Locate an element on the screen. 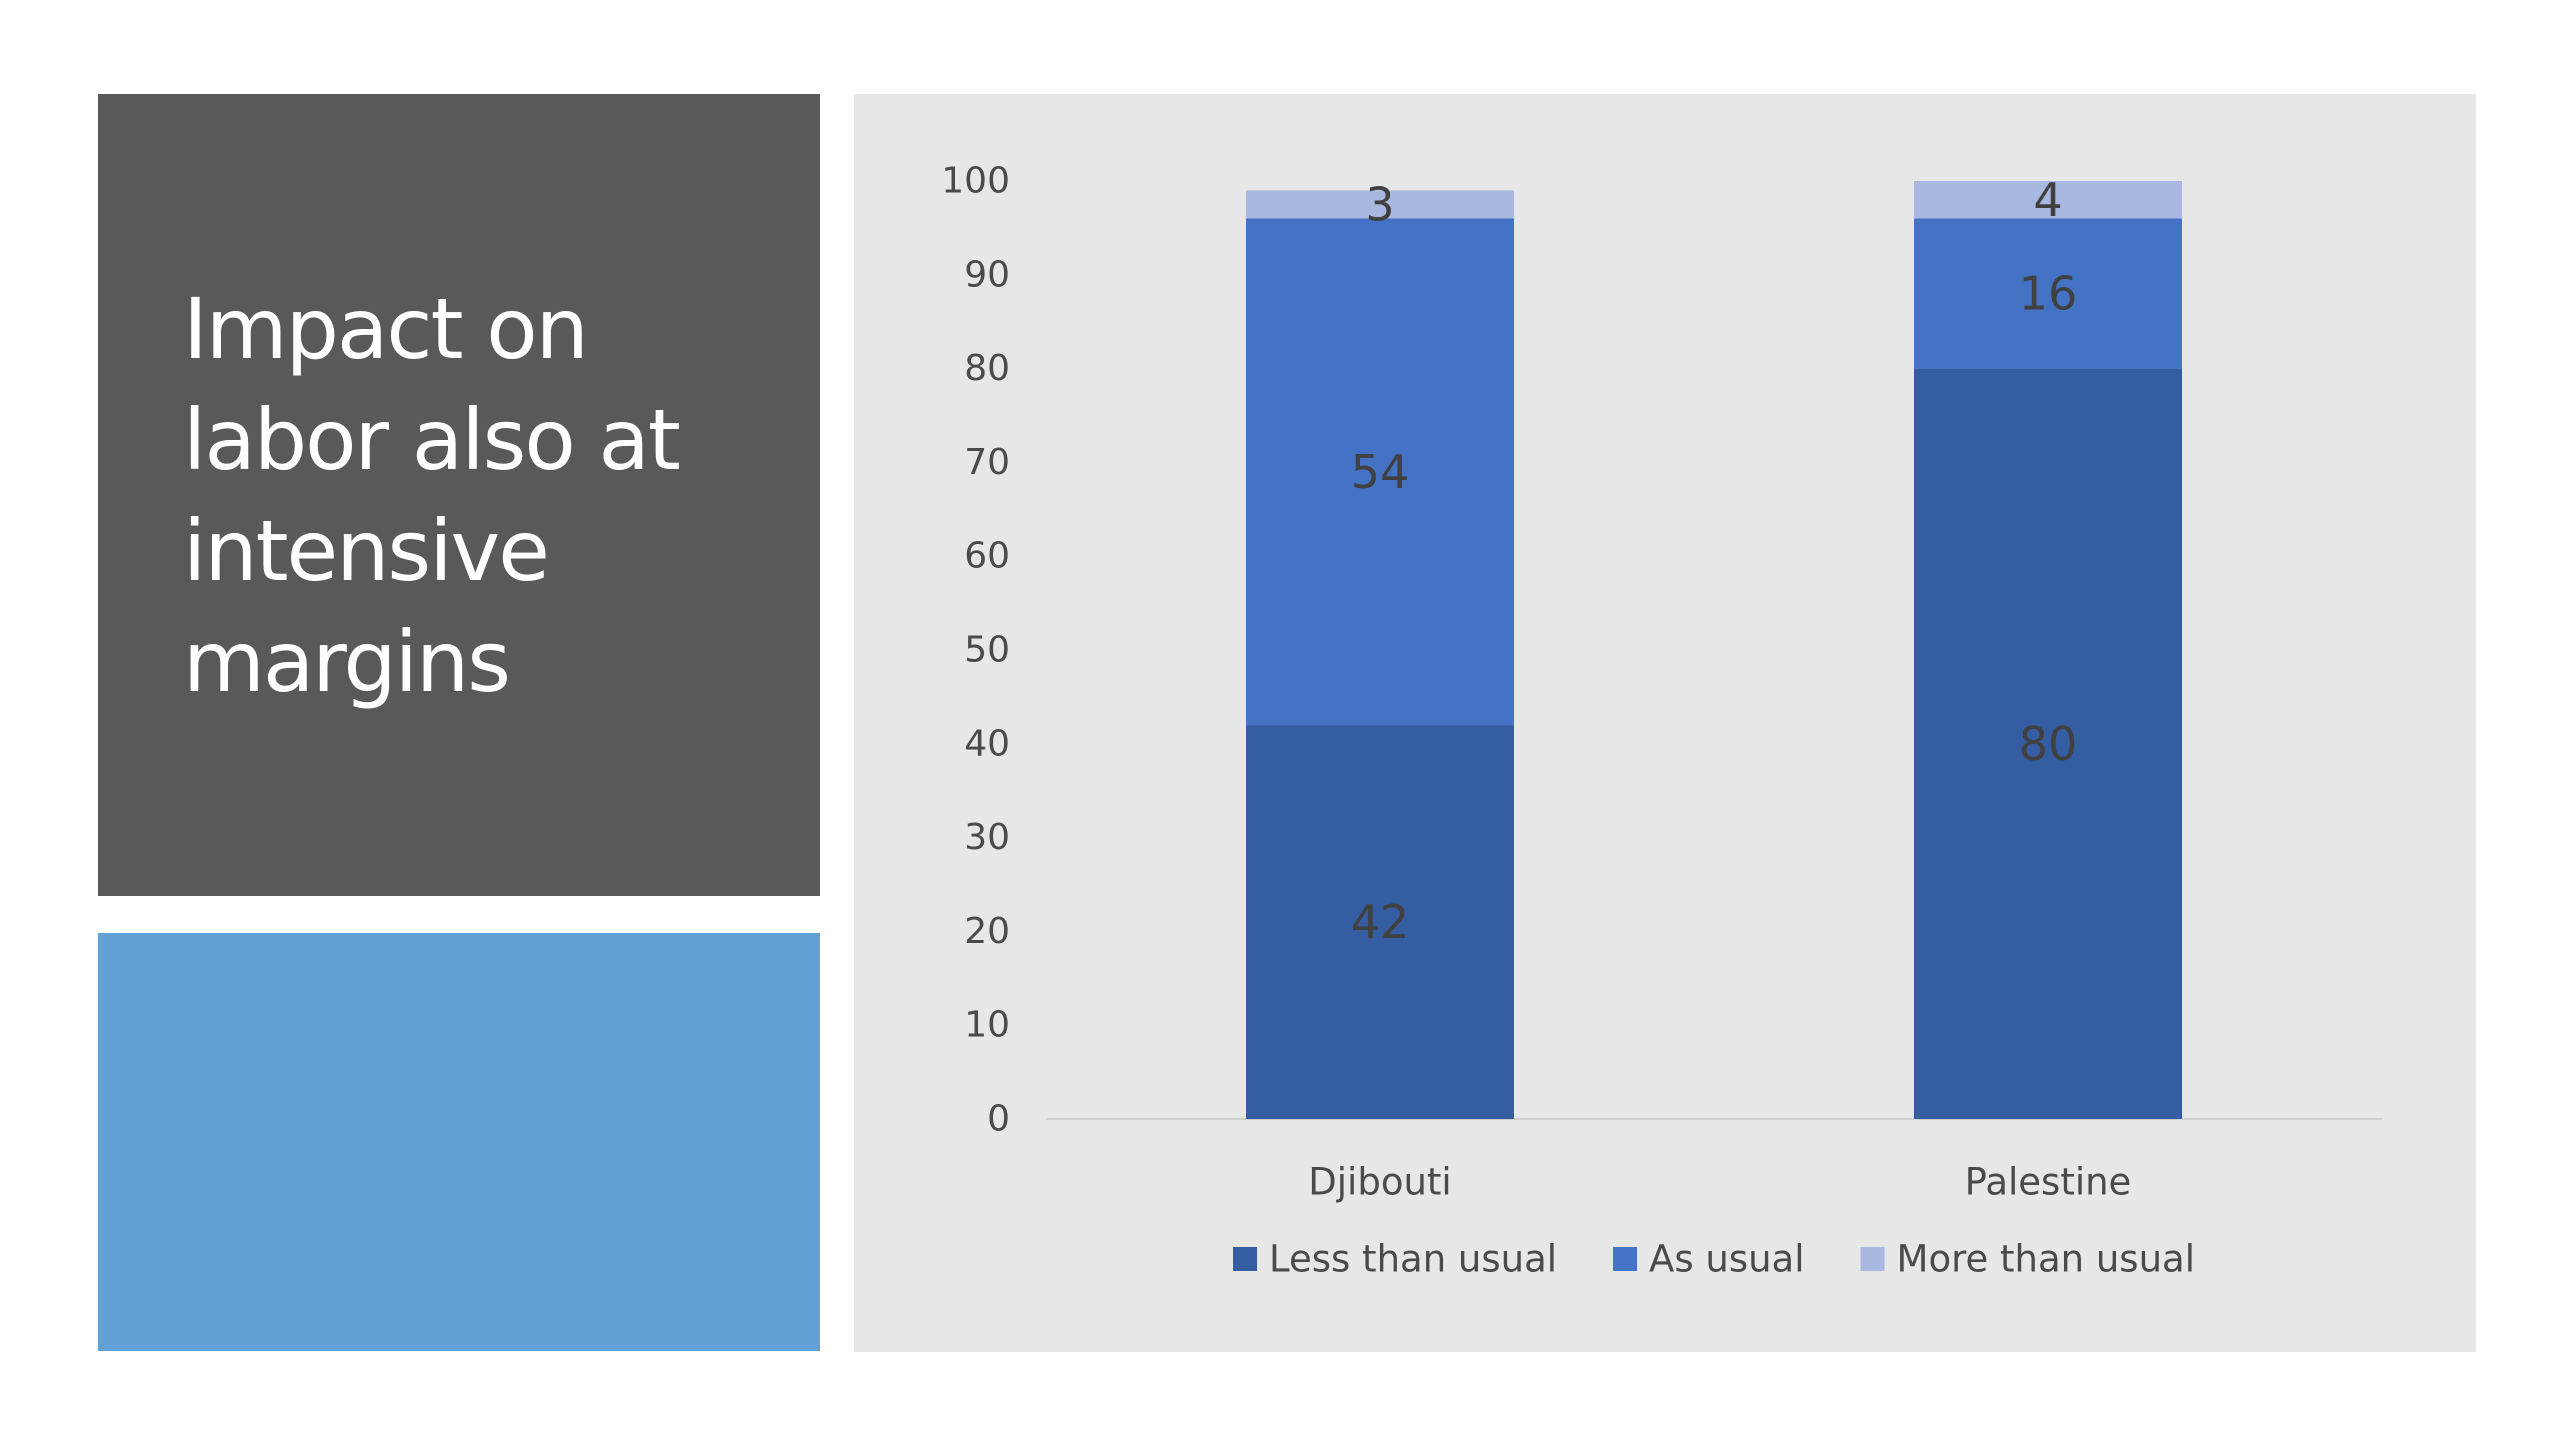 Image resolution: width=2560 pixels, height=1440 pixels. category-label: Palestine is located at coordinates (2048, 1182).